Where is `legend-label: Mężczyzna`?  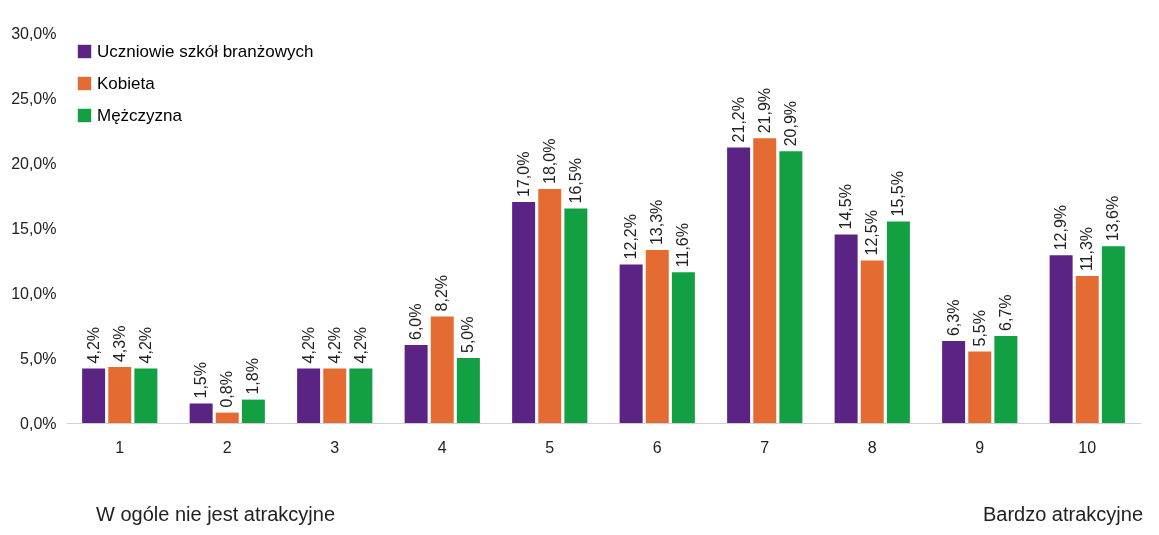 legend-label: Mężczyzna is located at coordinates (140, 115).